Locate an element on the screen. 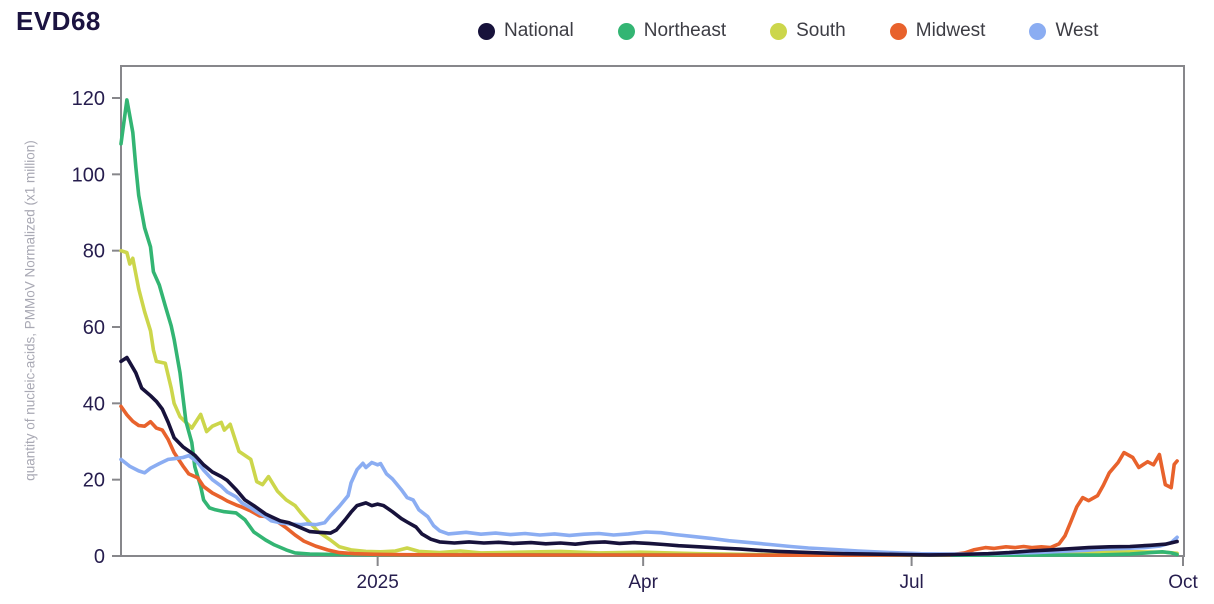 This screenshot has height=604, width=1214. legend-item-midwest: Midwest is located at coordinates (937, 31).